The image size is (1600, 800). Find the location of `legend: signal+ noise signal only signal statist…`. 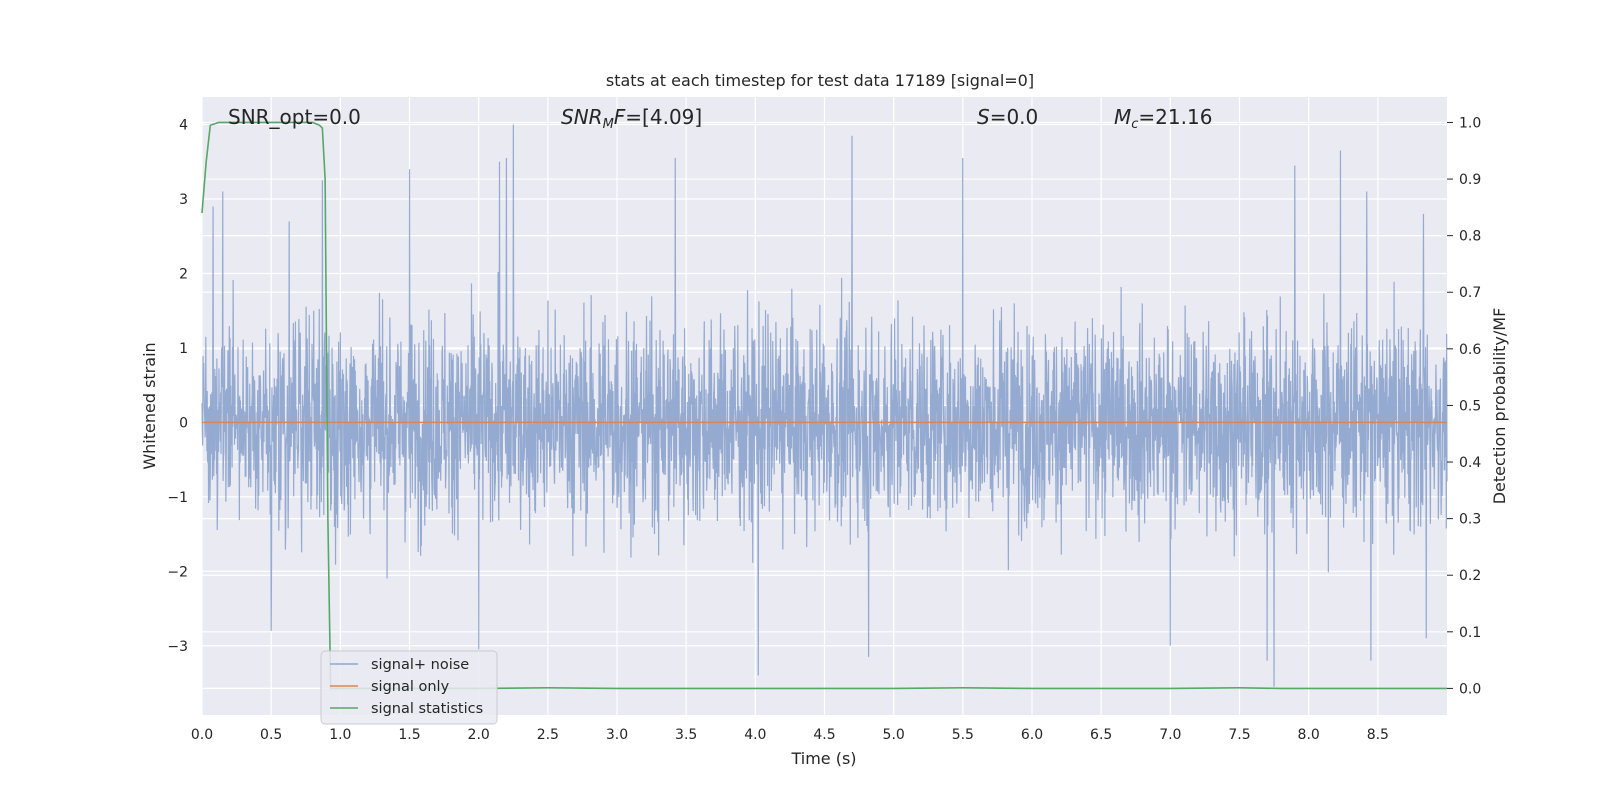

legend: signal+ noise signal only signal statist… is located at coordinates (409, 687).